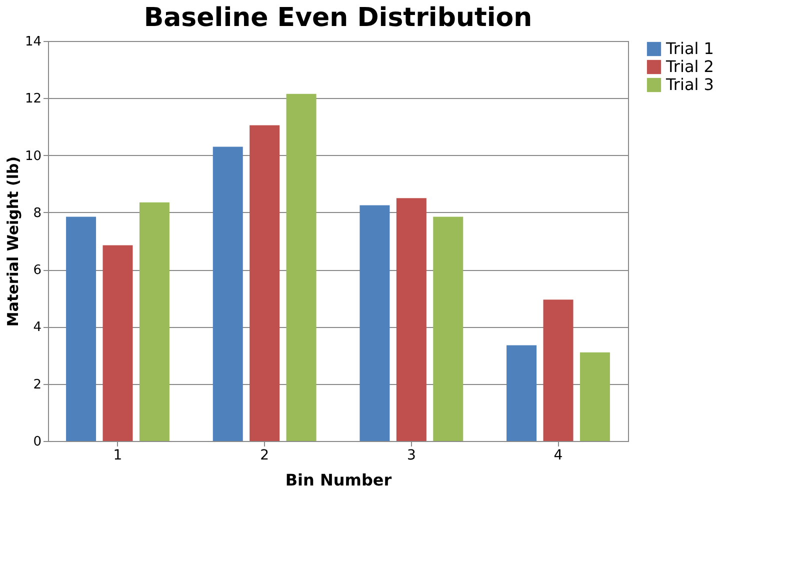 Image resolution: width=809 pixels, height=579 pixels. I want to click on legend-label: Trial 2, so click(689, 66).